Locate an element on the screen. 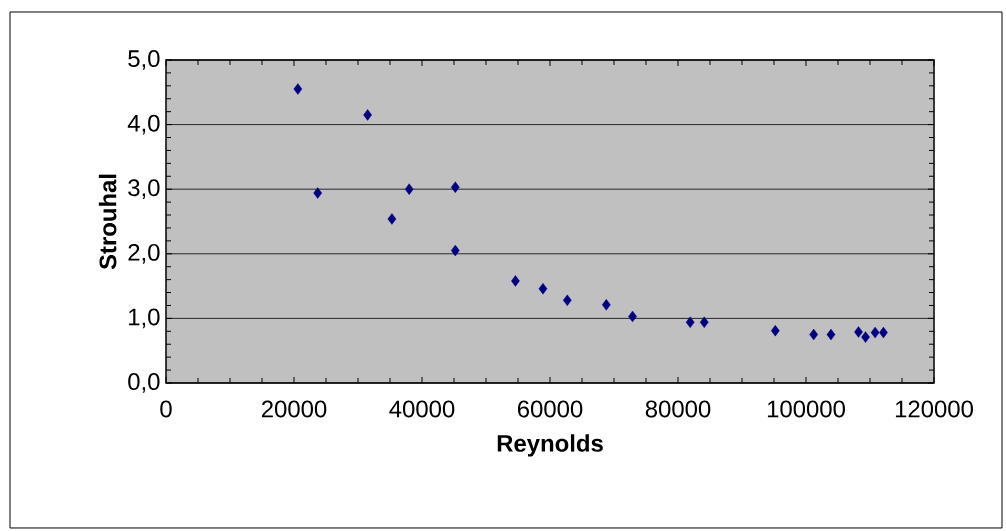  x-tick-label: 40000 is located at coordinates (422, 409).